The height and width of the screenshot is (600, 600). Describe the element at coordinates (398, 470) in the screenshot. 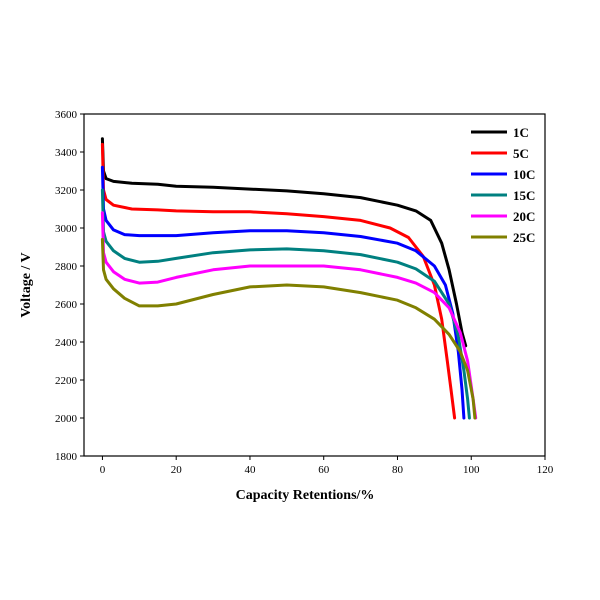

I see `x-tick-label: 80` at that location.